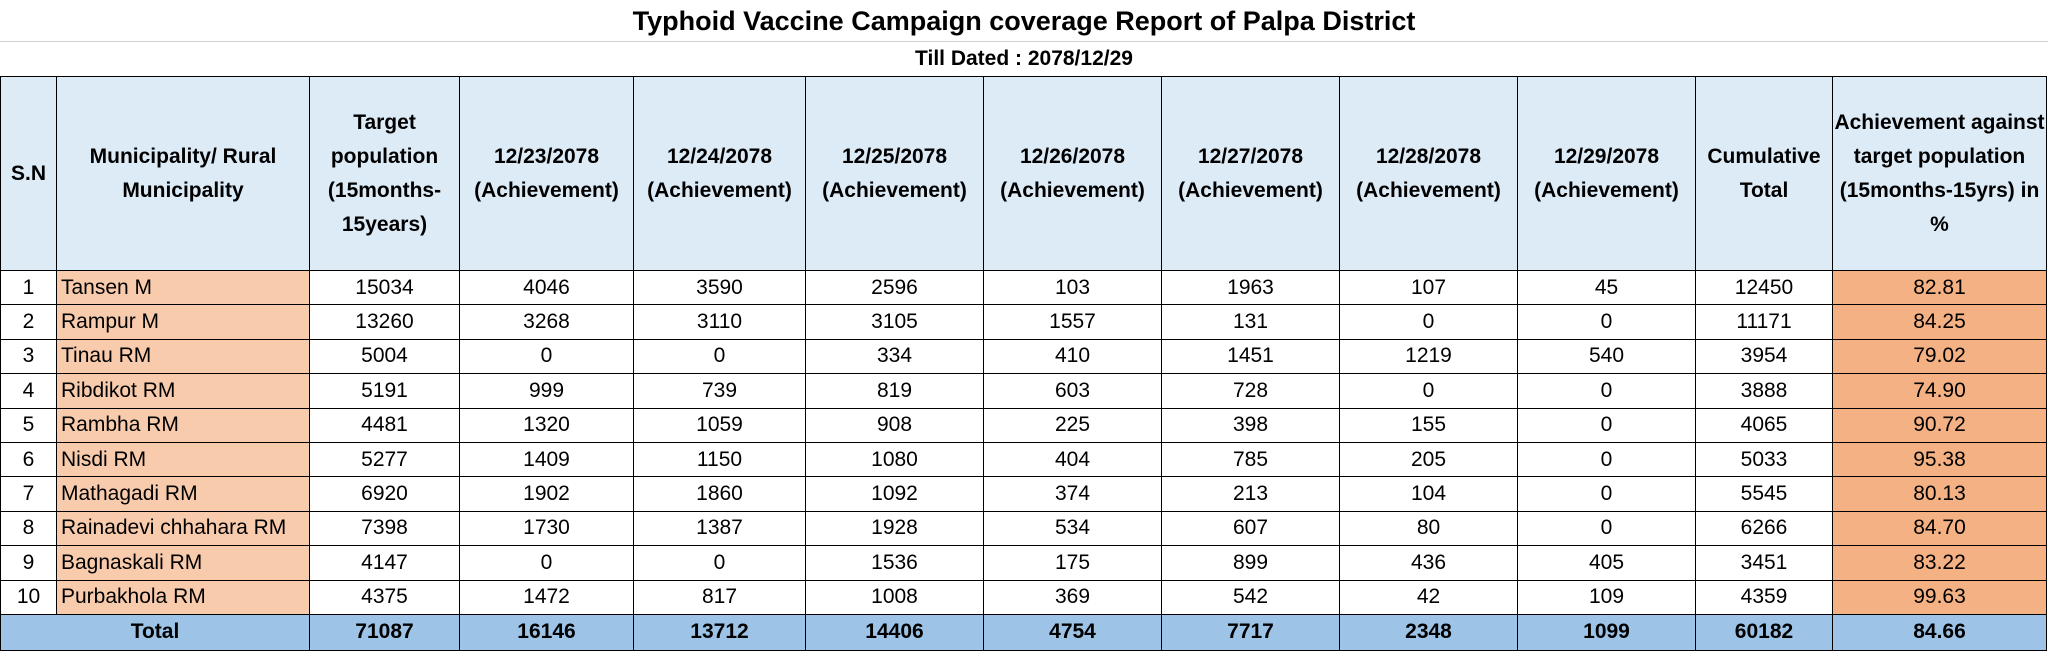 The image size is (2048, 655). What do you see at coordinates (1606, 597) in the screenshot?
I see `cell-date-7: 109` at bounding box center [1606, 597].